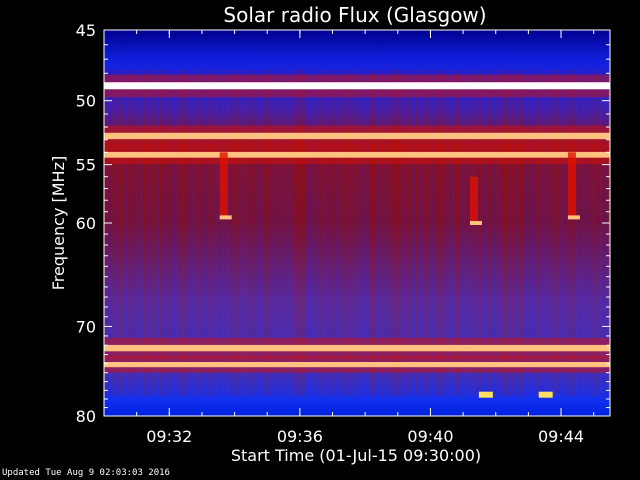  What do you see at coordinates (573, 217) in the screenshot?
I see `radio-burst-tail` at bounding box center [573, 217].